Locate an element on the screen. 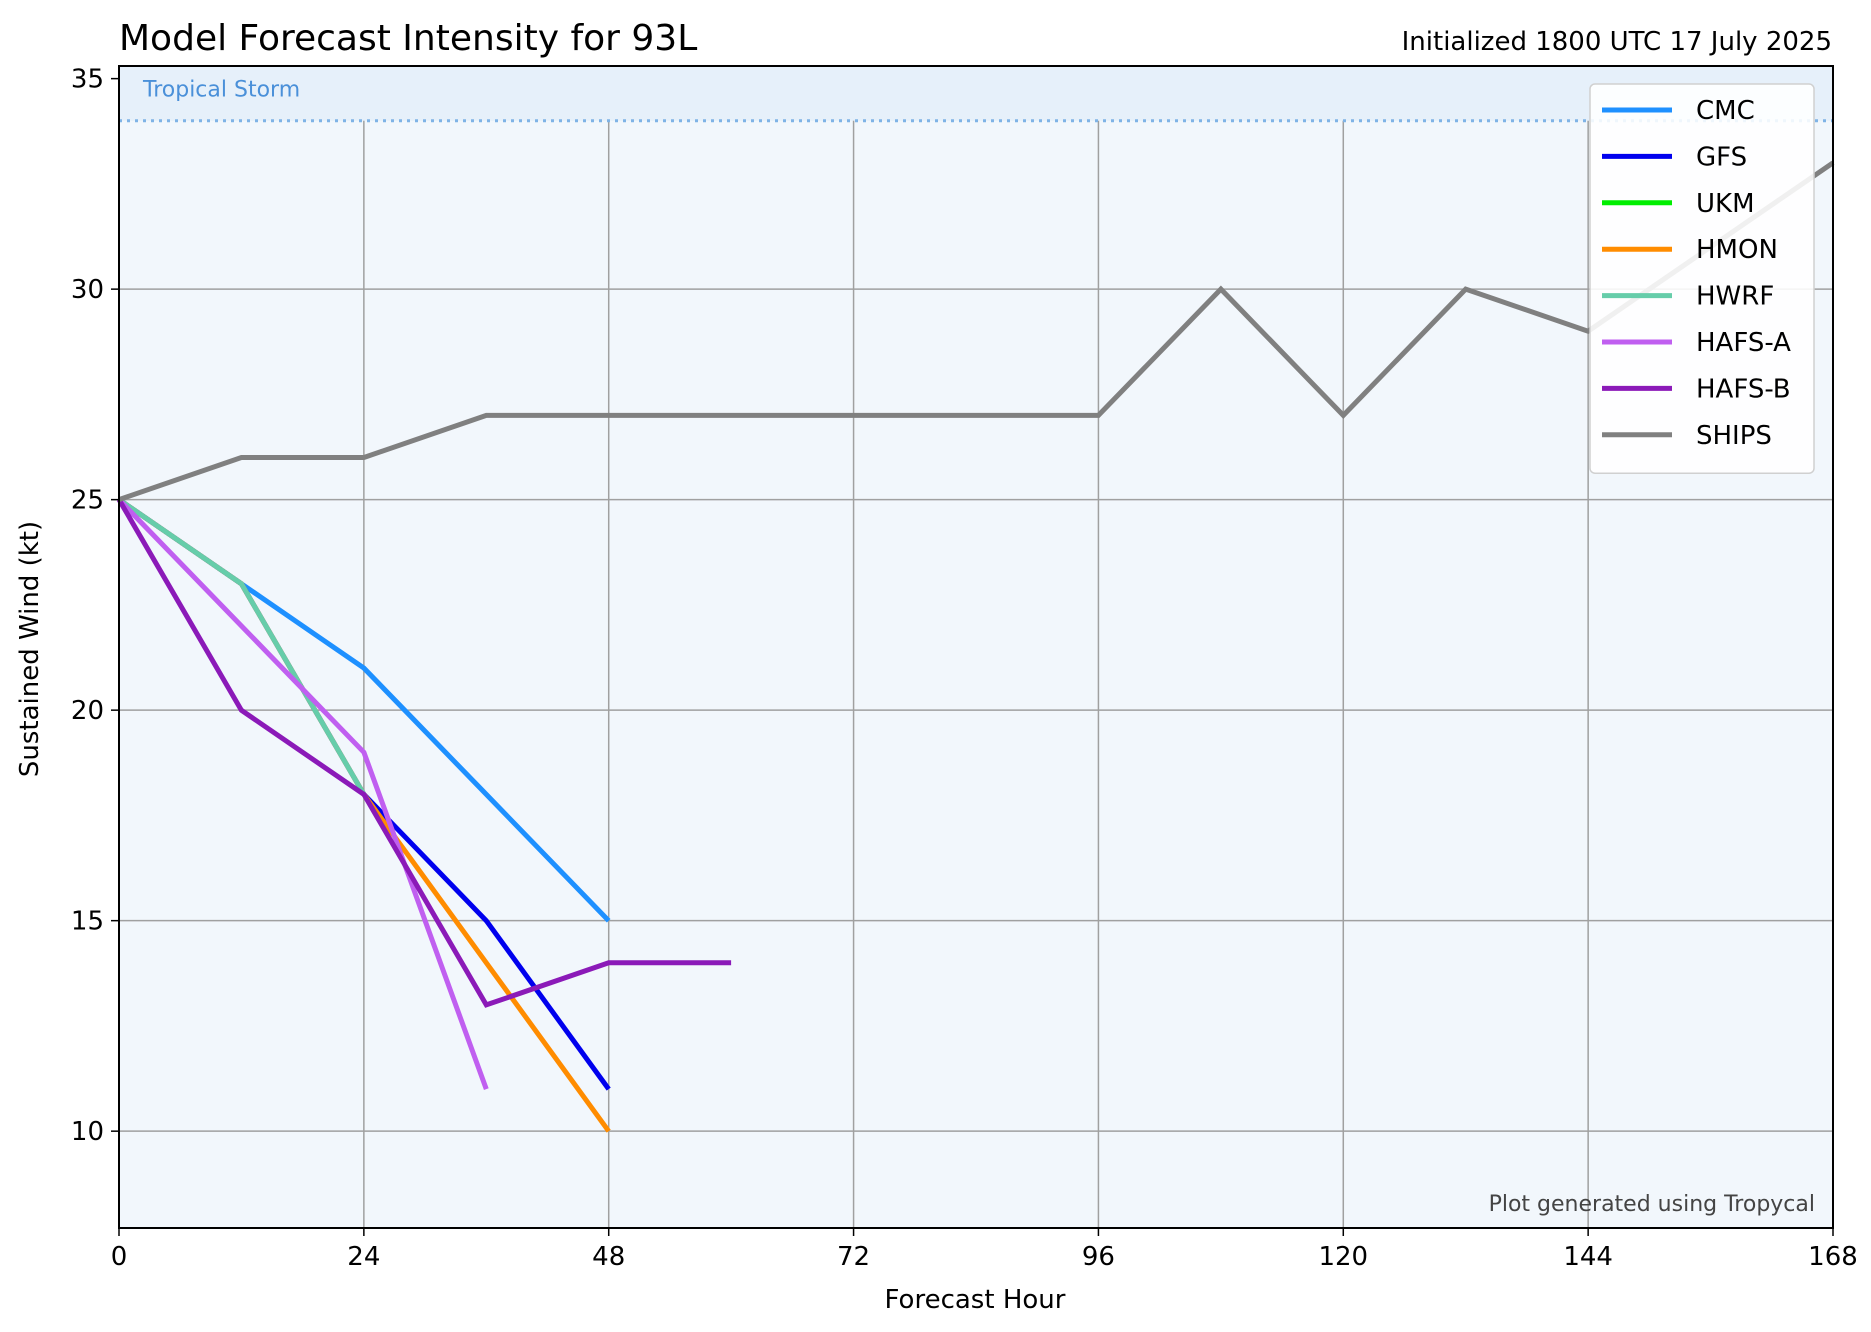  tropical-storm-label: Tropical Storm is located at coordinates (221, 90).